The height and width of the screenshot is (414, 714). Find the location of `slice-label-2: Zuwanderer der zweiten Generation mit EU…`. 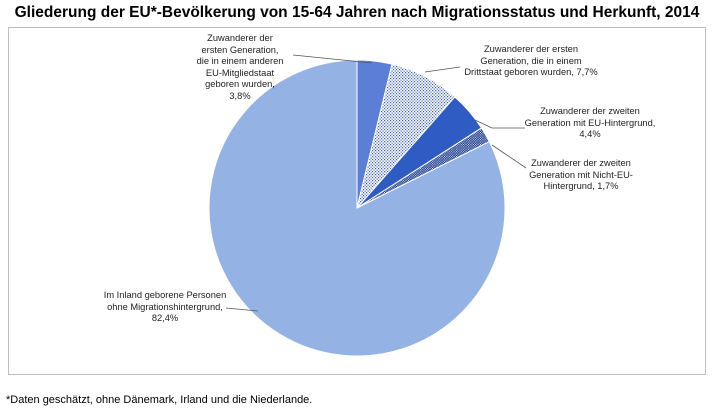

slice-label-2: Zuwanderer der zweiten Generation mit EU… is located at coordinates (590, 123).